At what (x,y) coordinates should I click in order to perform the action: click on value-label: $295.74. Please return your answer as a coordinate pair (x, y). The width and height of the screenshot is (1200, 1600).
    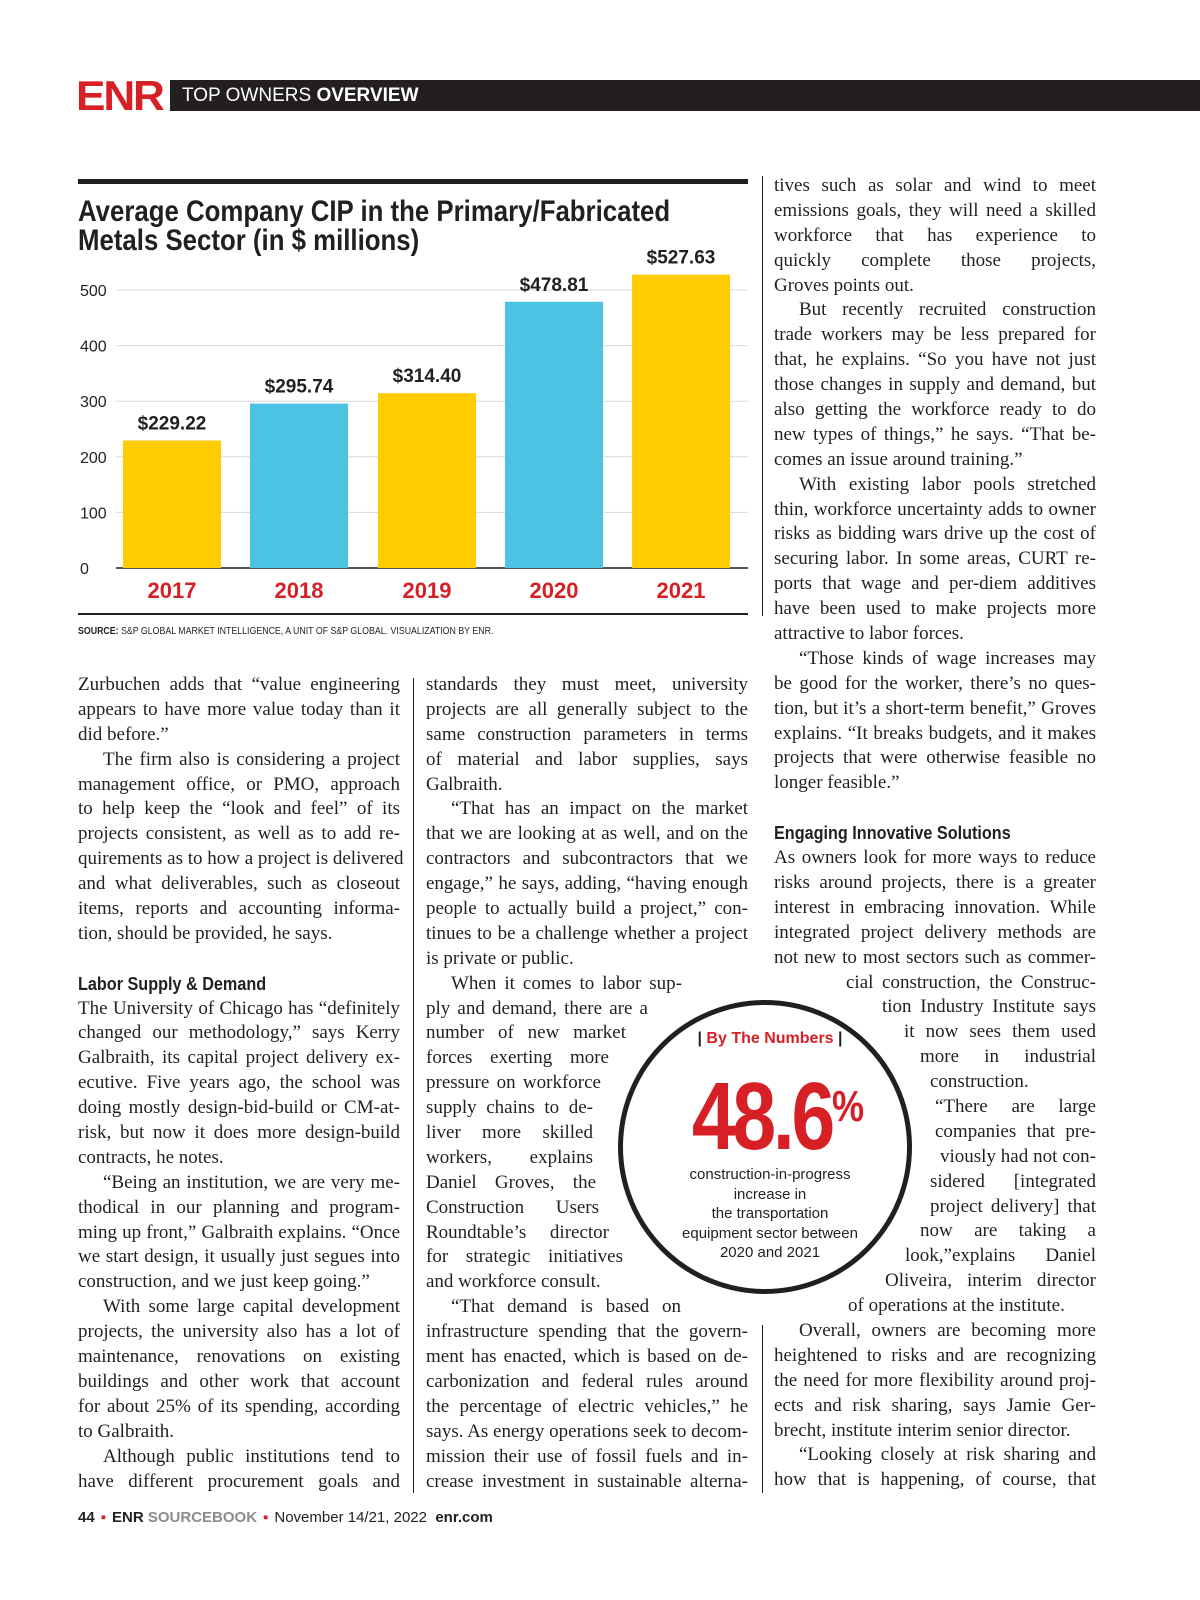
    Looking at the image, I should click on (299, 387).